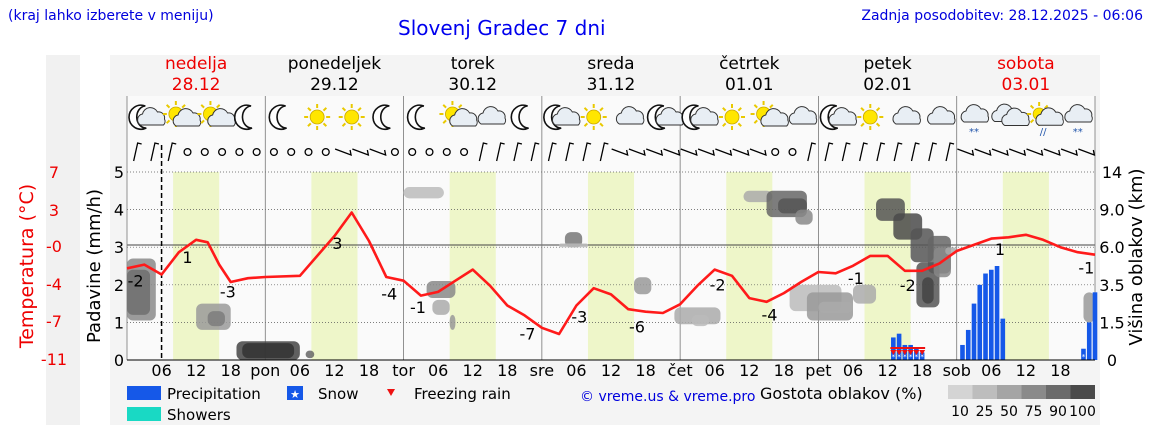 This screenshot has height=443, width=1152. Describe the element at coordinates (54, 172) in the screenshot. I see `temp-tick-label: 7` at that location.